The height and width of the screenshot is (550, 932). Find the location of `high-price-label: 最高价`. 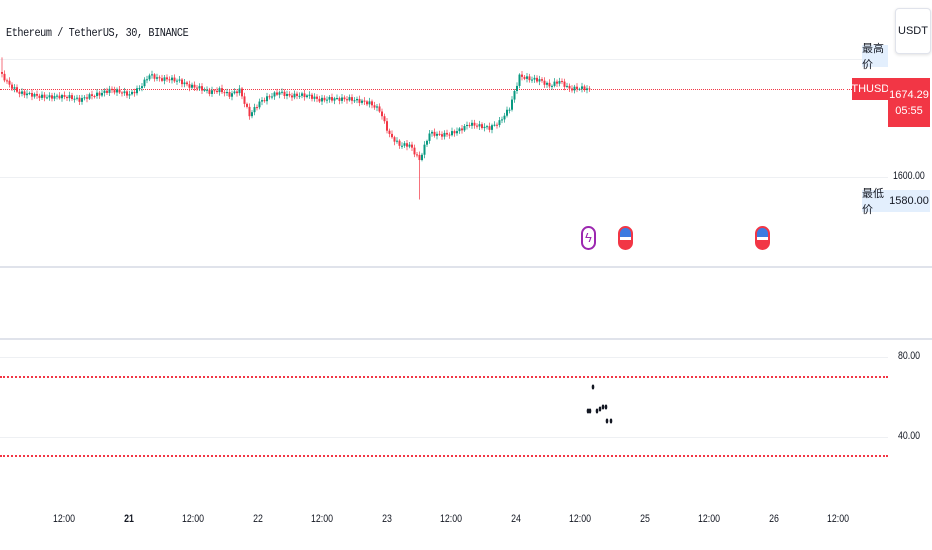

high-price-label: 最高价 is located at coordinates (875, 57).